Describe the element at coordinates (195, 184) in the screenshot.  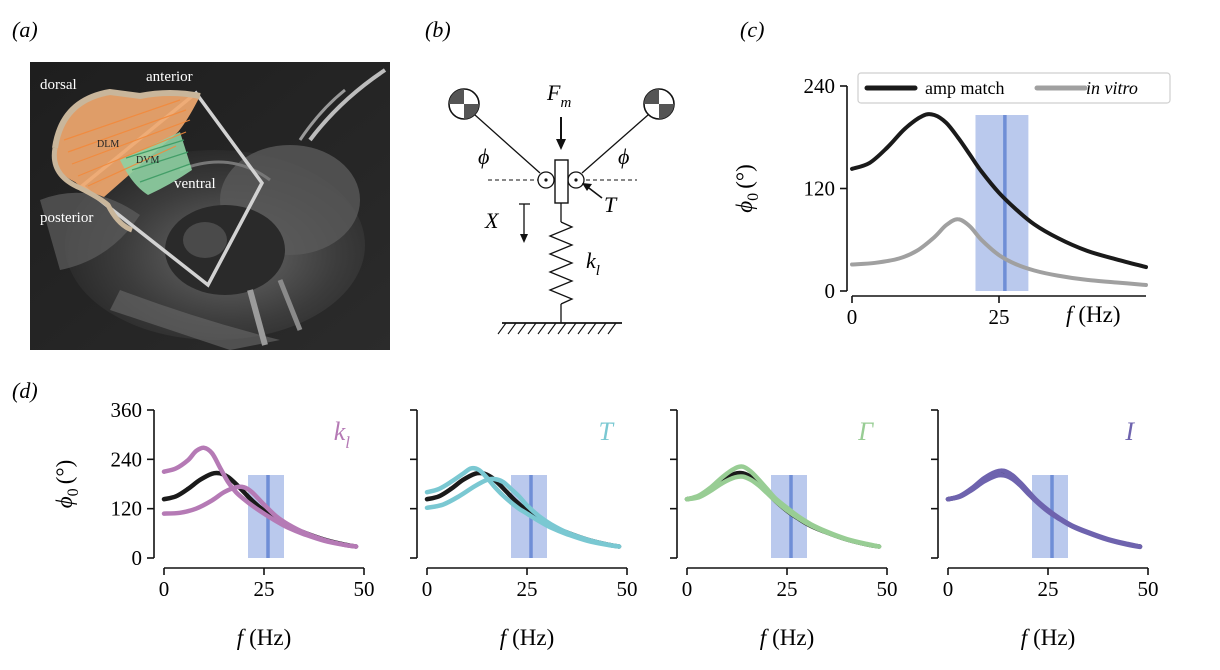
I see `label-ventral: ventral` at that location.